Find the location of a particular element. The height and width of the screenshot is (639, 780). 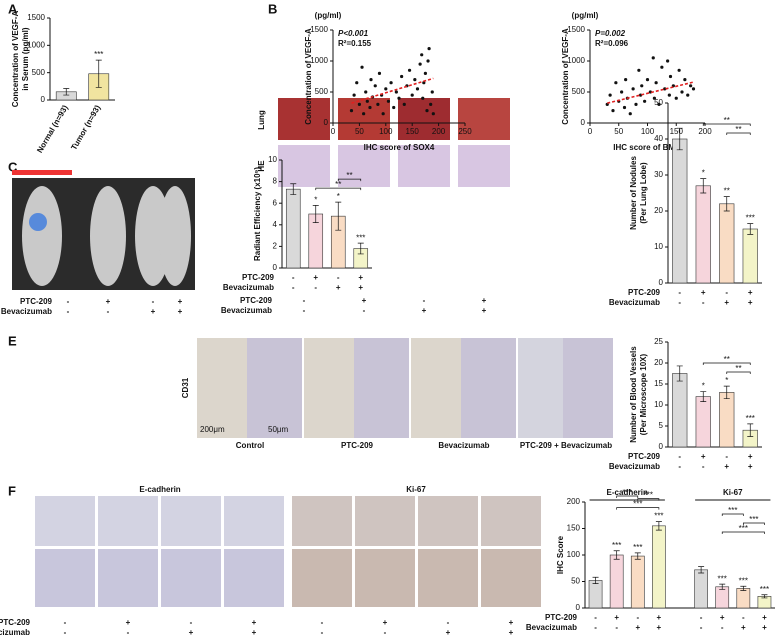

high-mag is located at coordinates (488, 388).